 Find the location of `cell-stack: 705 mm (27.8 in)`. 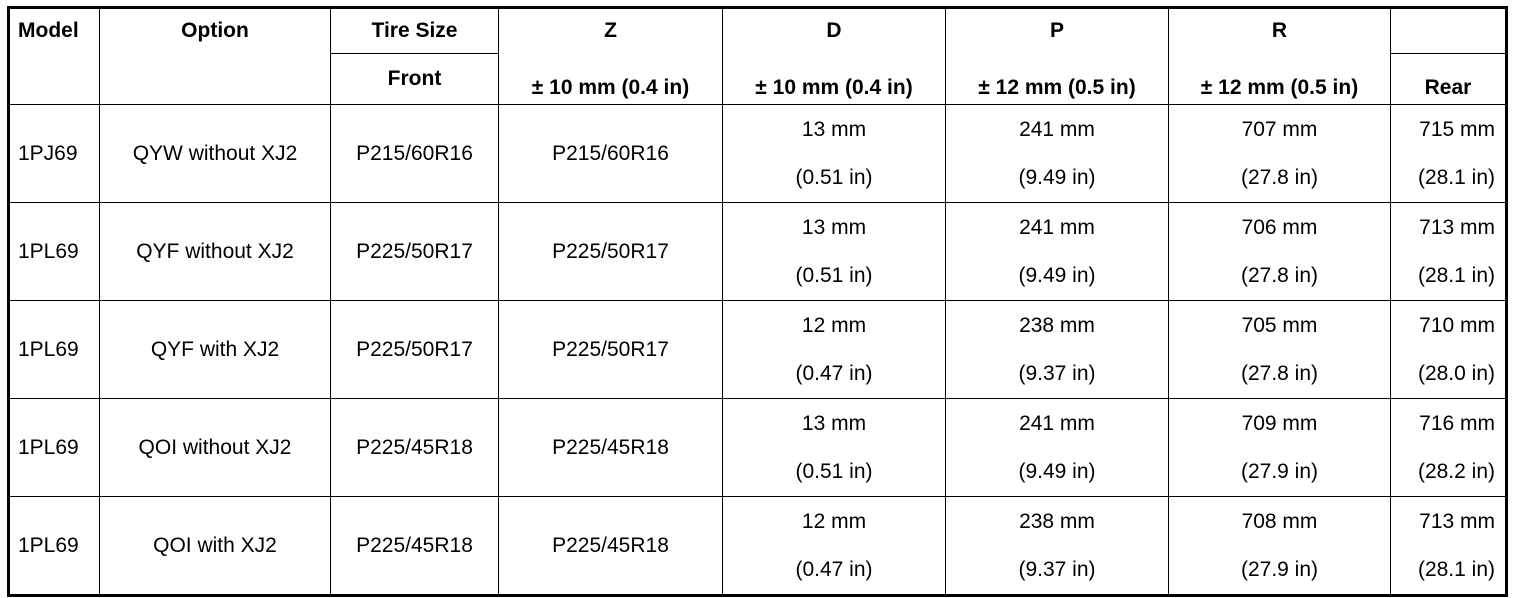

cell-stack: 705 mm (27.8 in) is located at coordinates (1279, 350).